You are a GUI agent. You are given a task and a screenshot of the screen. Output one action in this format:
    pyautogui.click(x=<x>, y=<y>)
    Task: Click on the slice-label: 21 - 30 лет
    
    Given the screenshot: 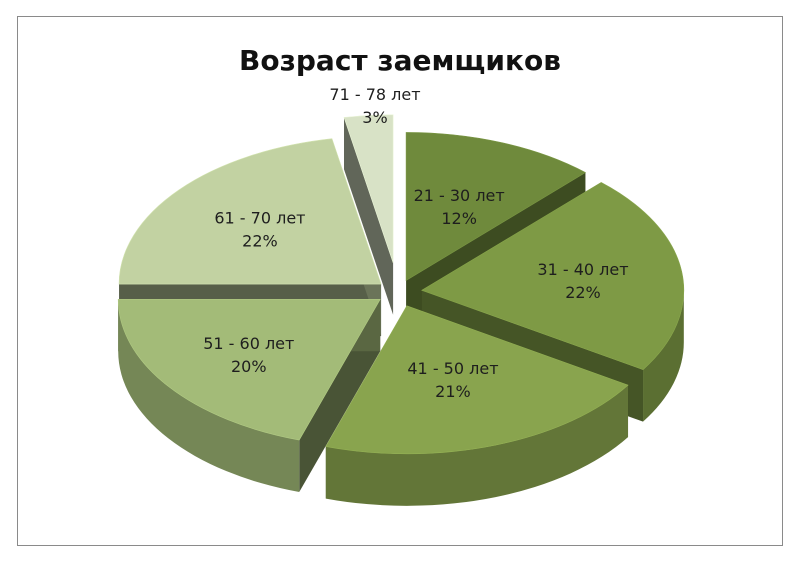 What is the action you would take?
    pyautogui.click(x=459, y=195)
    